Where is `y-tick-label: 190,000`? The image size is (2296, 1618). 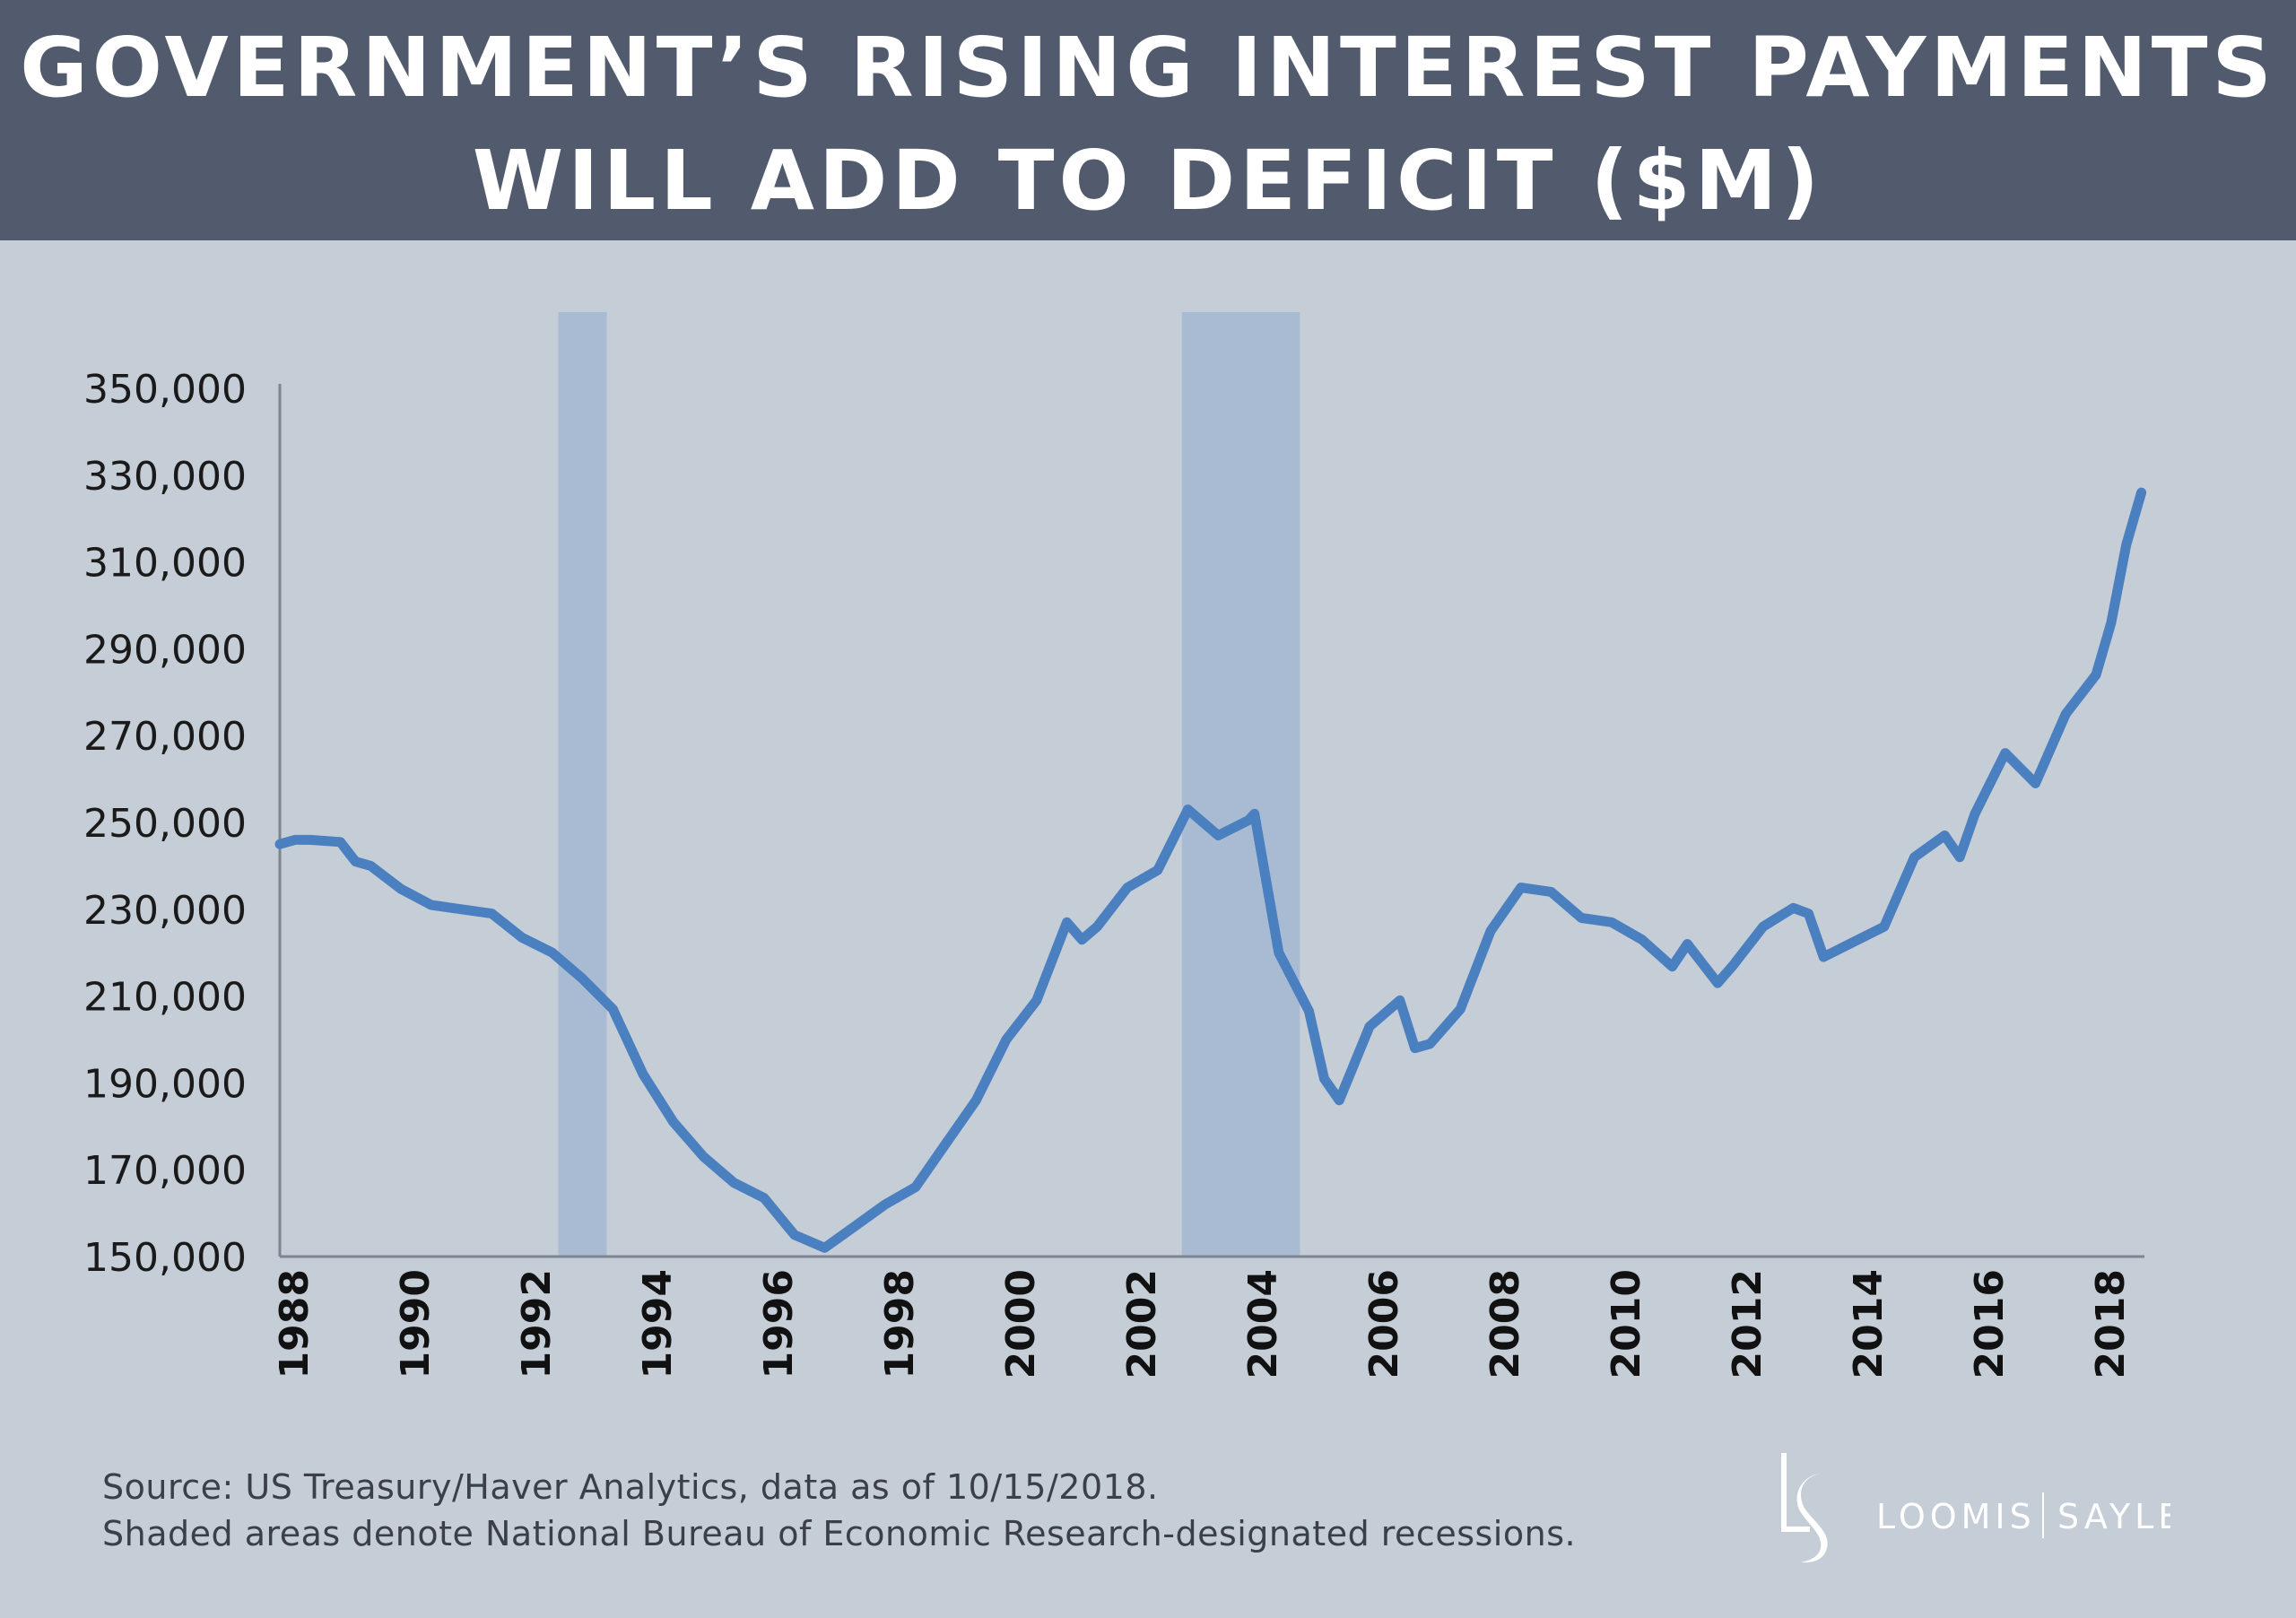 y-tick-label: 190,000 is located at coordinates (165, 1084).